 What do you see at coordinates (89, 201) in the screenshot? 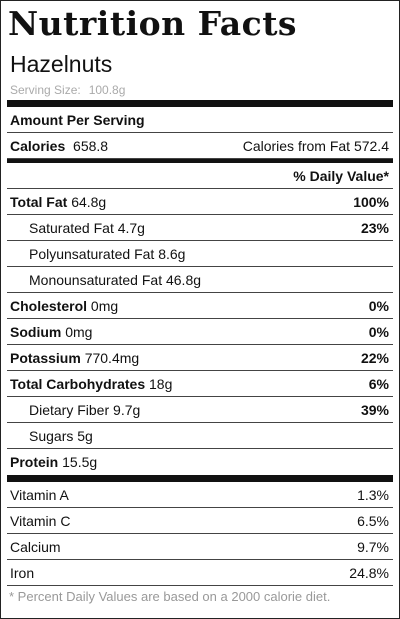
I see `total-fat-amount: 64.8g` at bounding box center [89, 201].